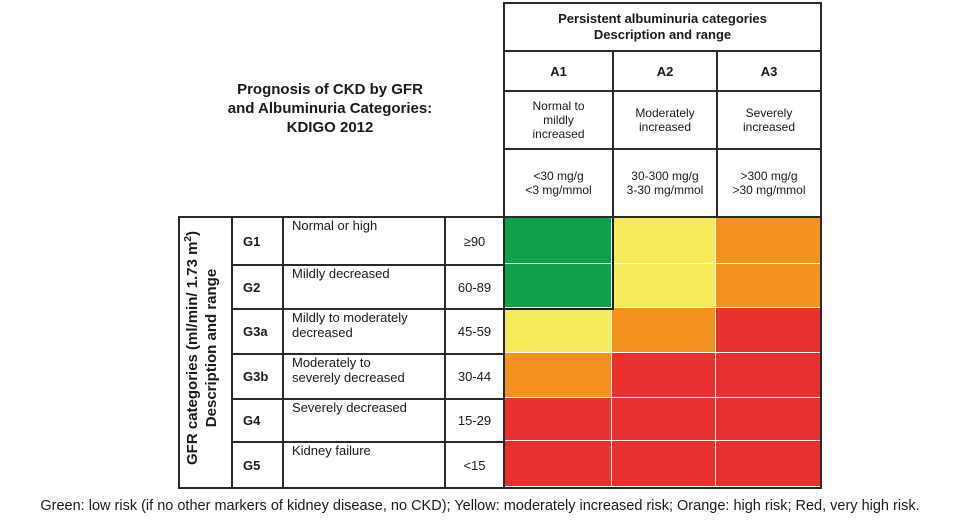 Image resolution: width=960 pixels, height=521 pixels. I want to click on risk-cell-G3b-A3, so click(769, 375).